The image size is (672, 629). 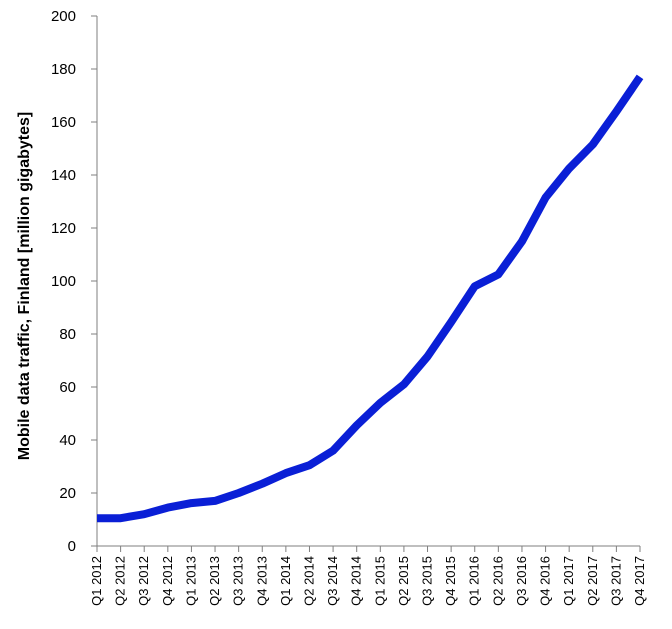 What do you see at coordinates (332, 581) in the screenshot?
I see `x-tick-label: Q3 2014` at bounding box center [332, 581].